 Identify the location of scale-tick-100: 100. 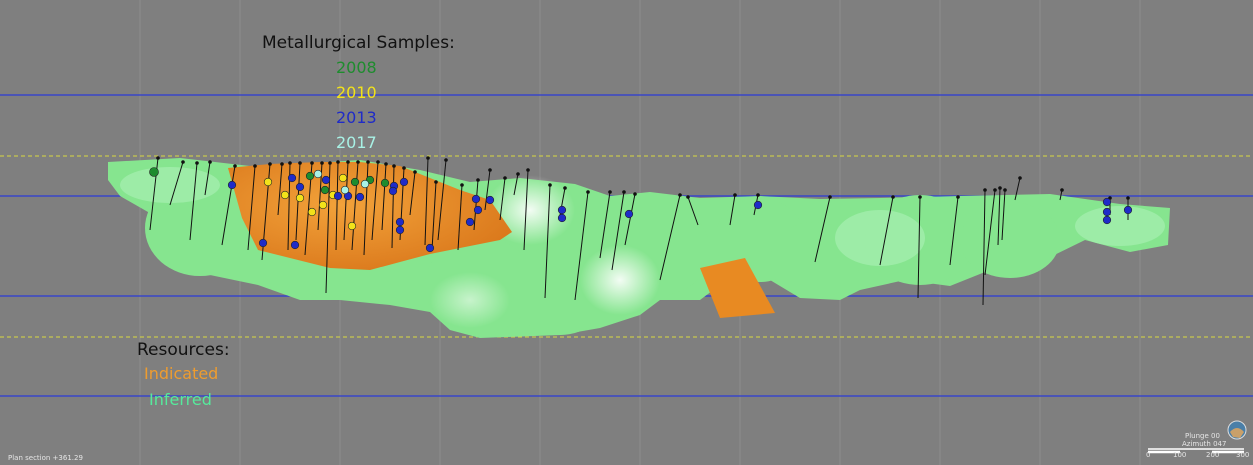
(1180, 455).